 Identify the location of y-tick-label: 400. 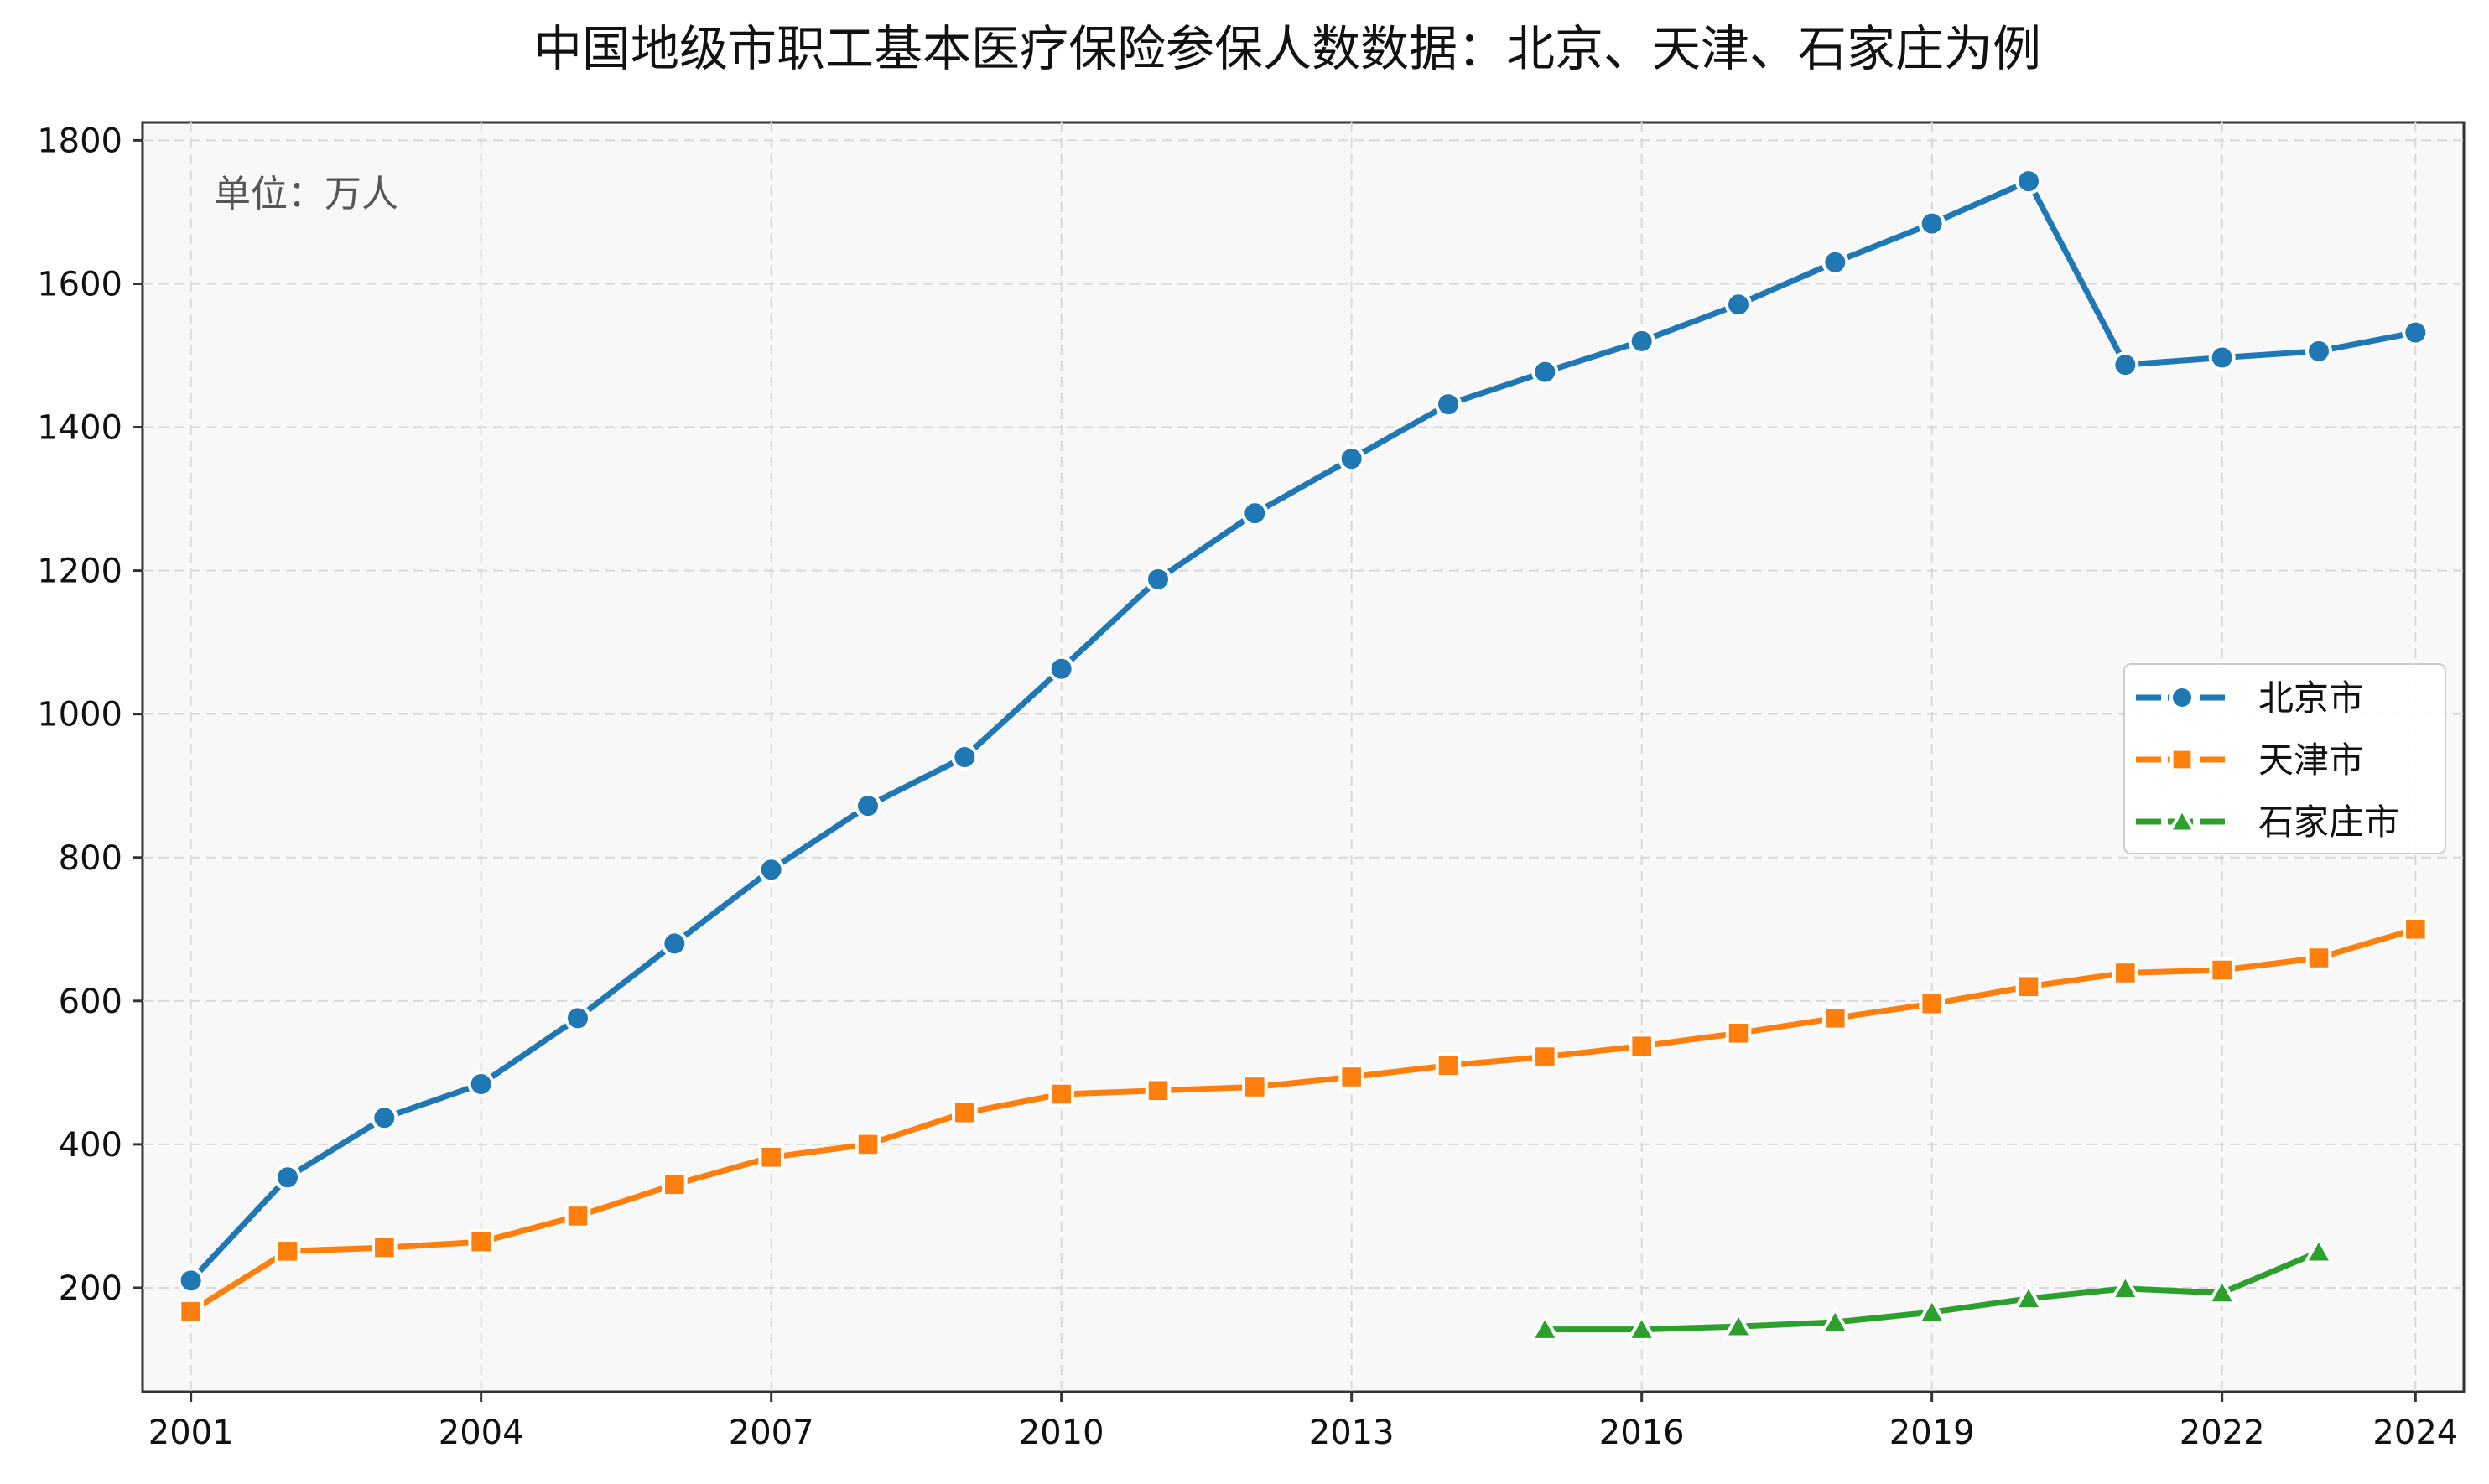
(90, 1145).